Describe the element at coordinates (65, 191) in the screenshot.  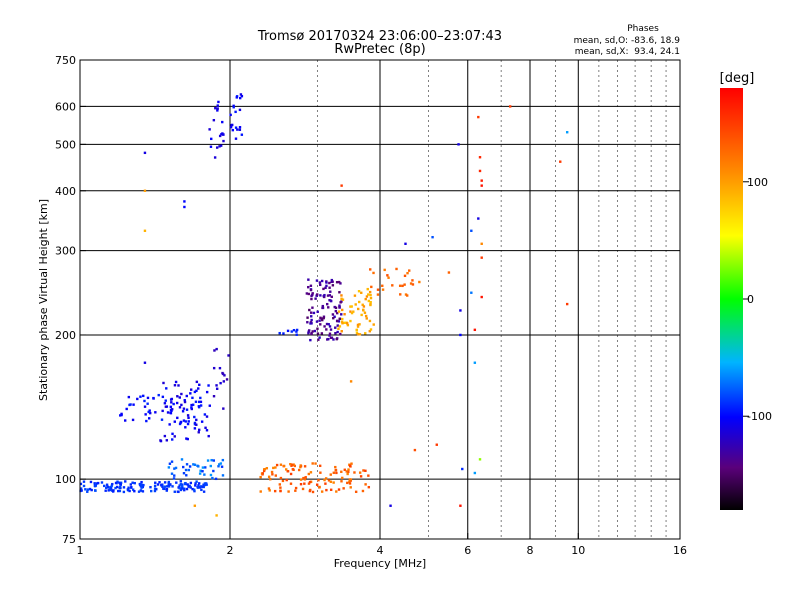
I see `y-tick-label: 400` at that location.